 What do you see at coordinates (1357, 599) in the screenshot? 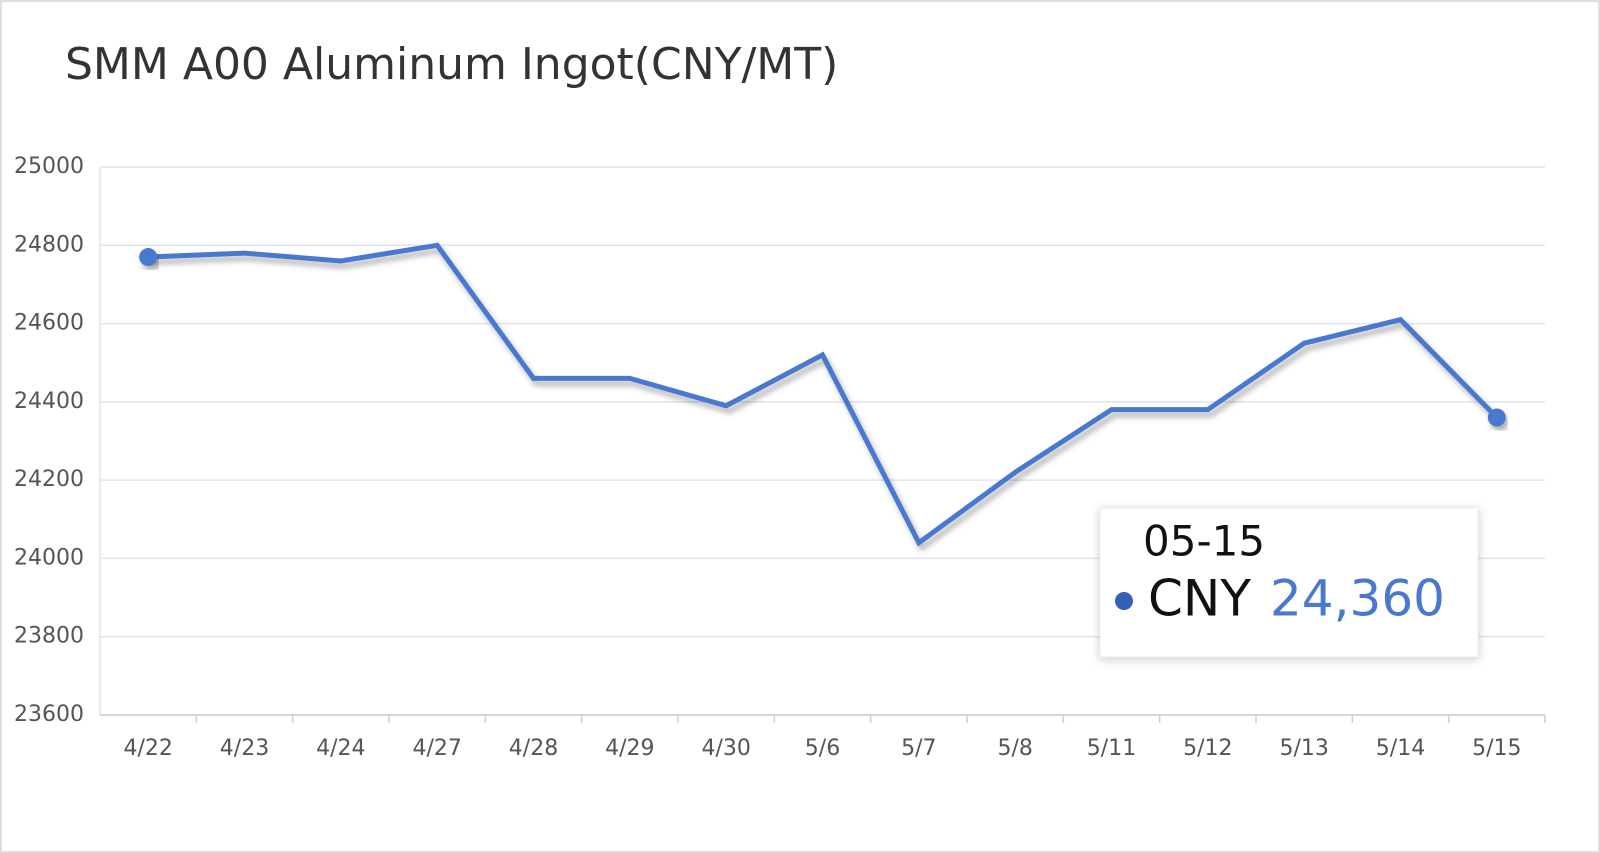
I see `tooltip-value: 24,360` at bounding box center [1357, 599].